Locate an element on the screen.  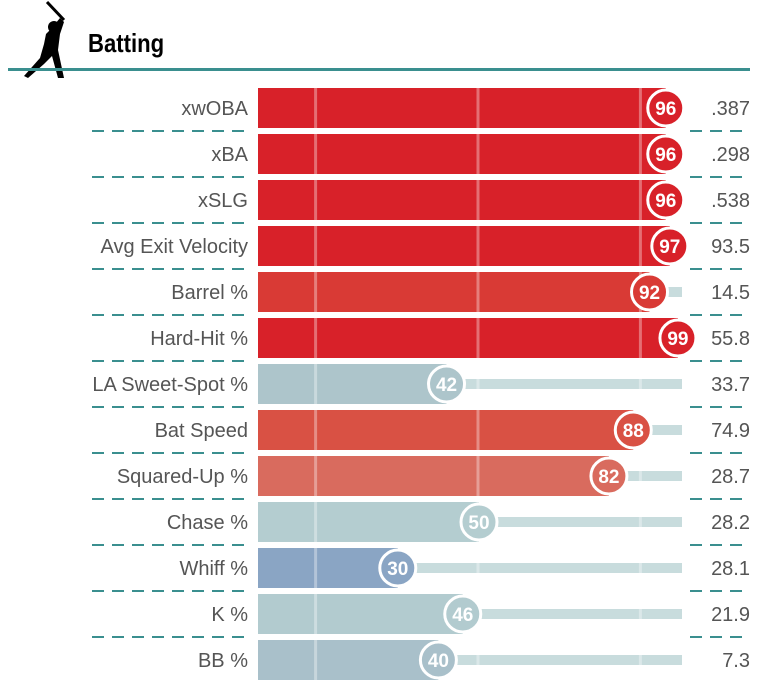
metric-label: Hard-Hit % is located at coordinates (199, 339).